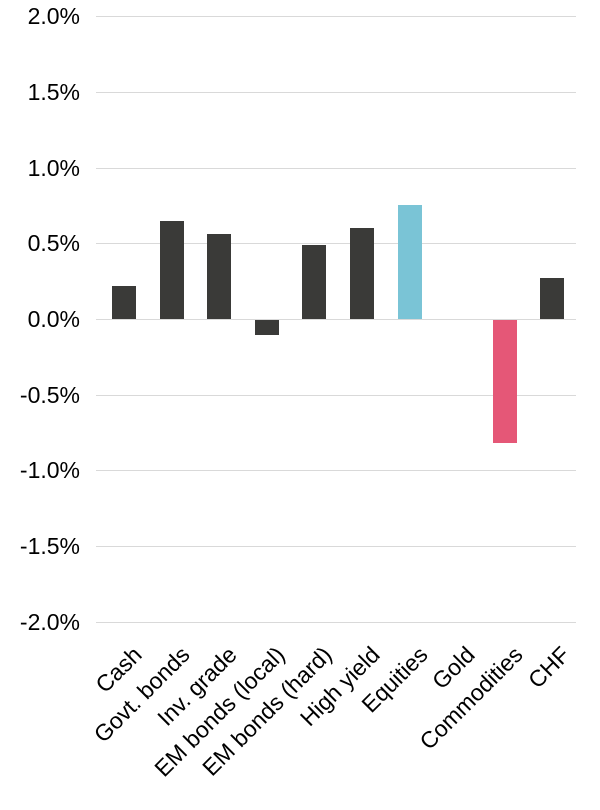  I want to click on bar-commodities, so click(504, 381).